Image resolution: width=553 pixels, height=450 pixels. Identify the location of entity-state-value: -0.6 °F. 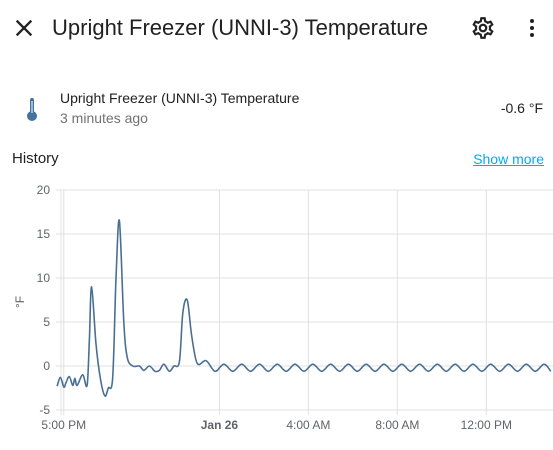
(521, 108).